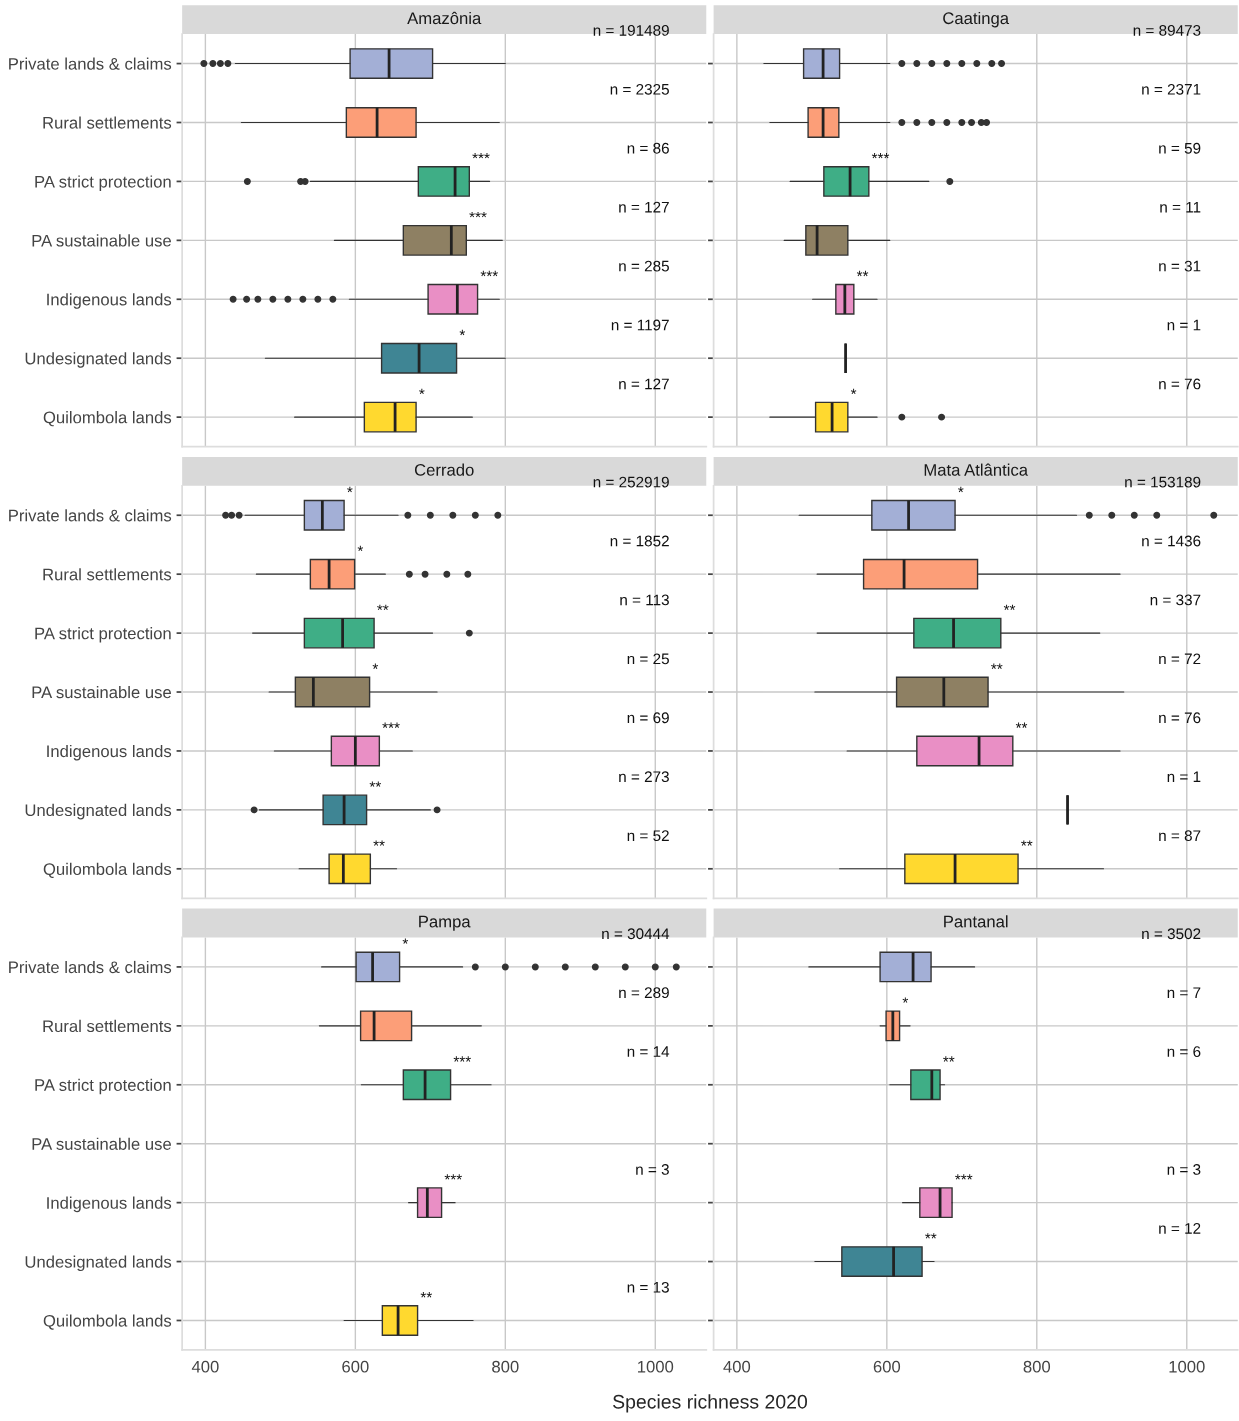 The width and height of the screenshot is (1239, 1421). I want to click on chart-title: Pantanal, so click(976, 921).